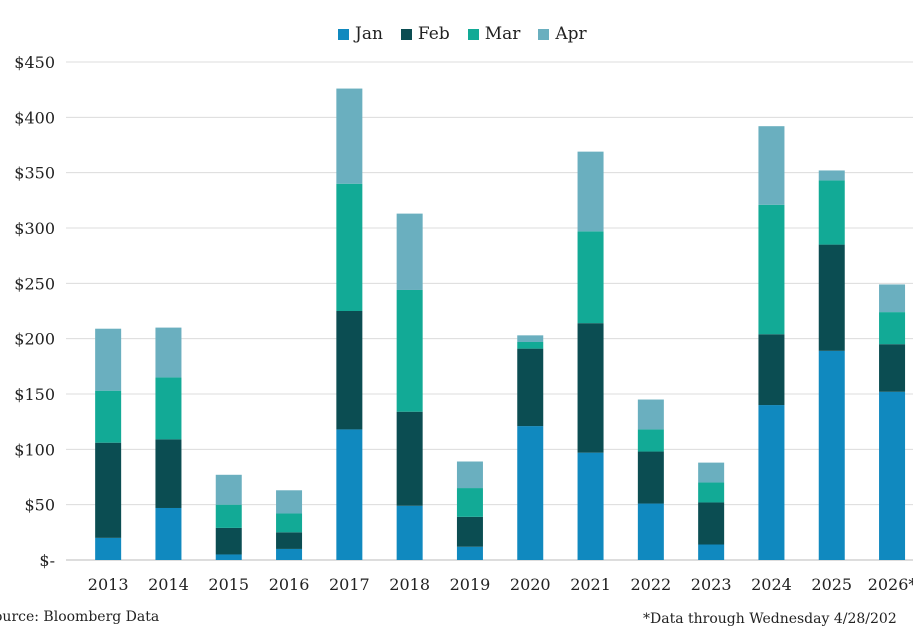 This screenshot has height=639, width=913. What do you see at coordinates (771, 165) in the screenshot?
I see `bar-segment-apr-2024` at bounding box center [771, 165].